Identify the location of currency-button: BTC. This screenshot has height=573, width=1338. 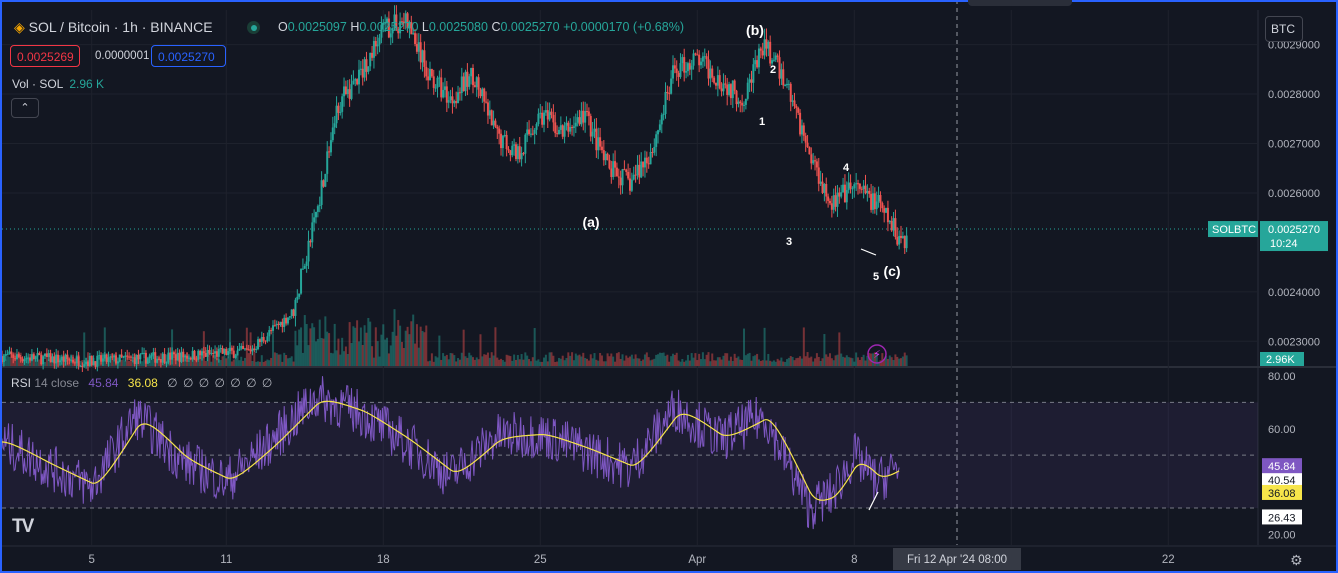
(1284, 29).